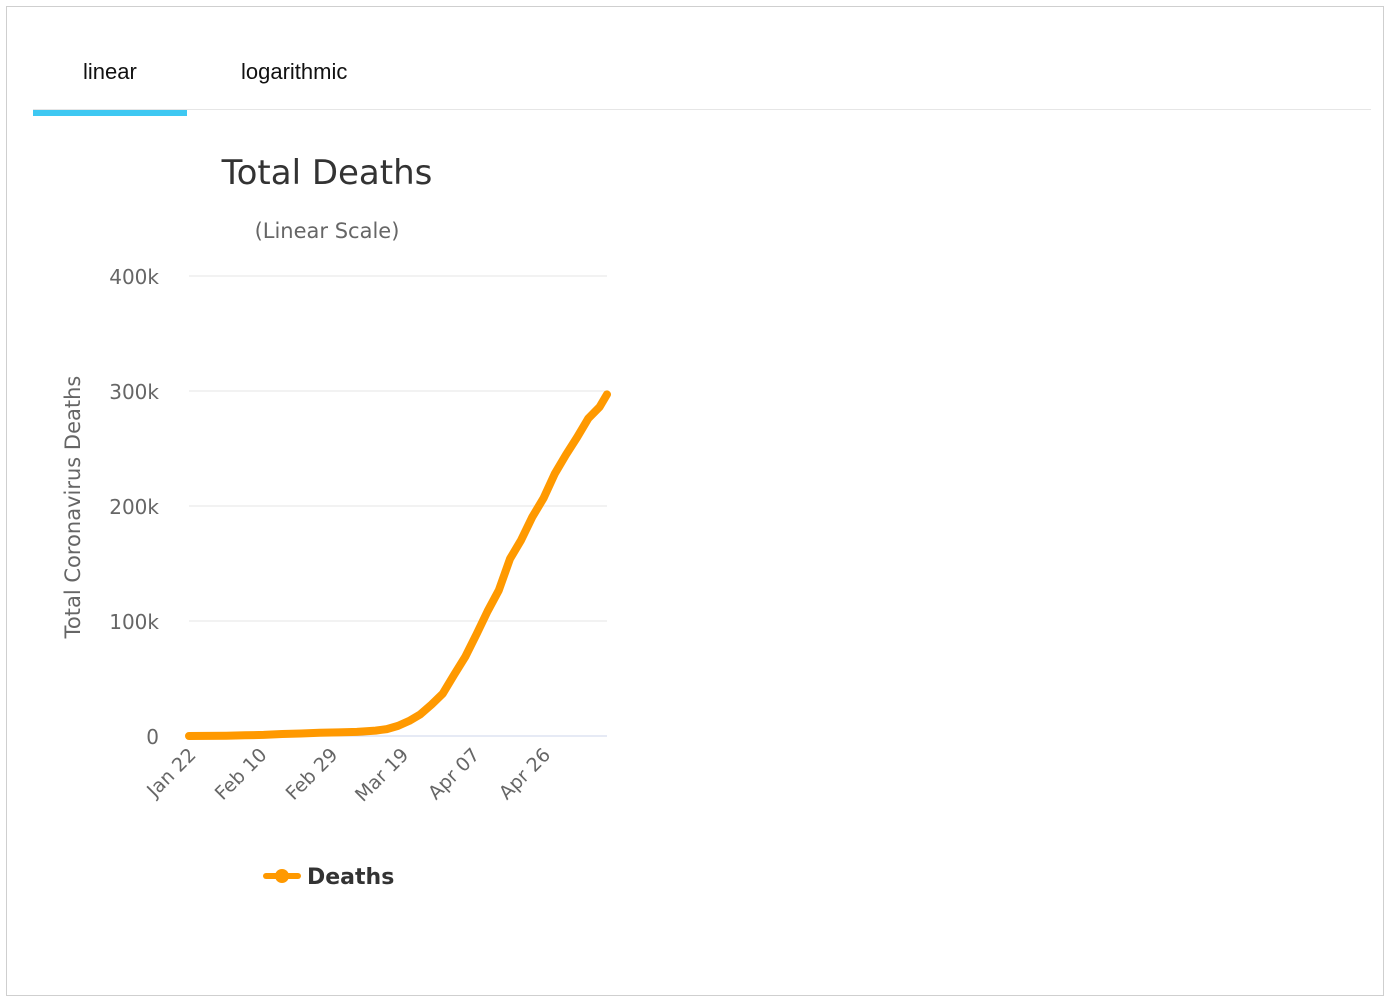 The image size is (1388, 996). I want to click on scale-tabs: linear logarithmic, so click(702, 81).